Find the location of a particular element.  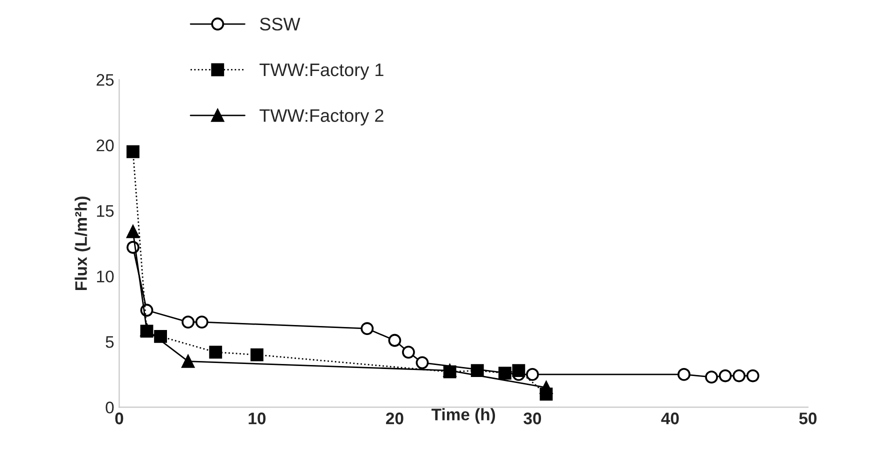

x-tick-label: 50 is located at coordinates (808, 418).